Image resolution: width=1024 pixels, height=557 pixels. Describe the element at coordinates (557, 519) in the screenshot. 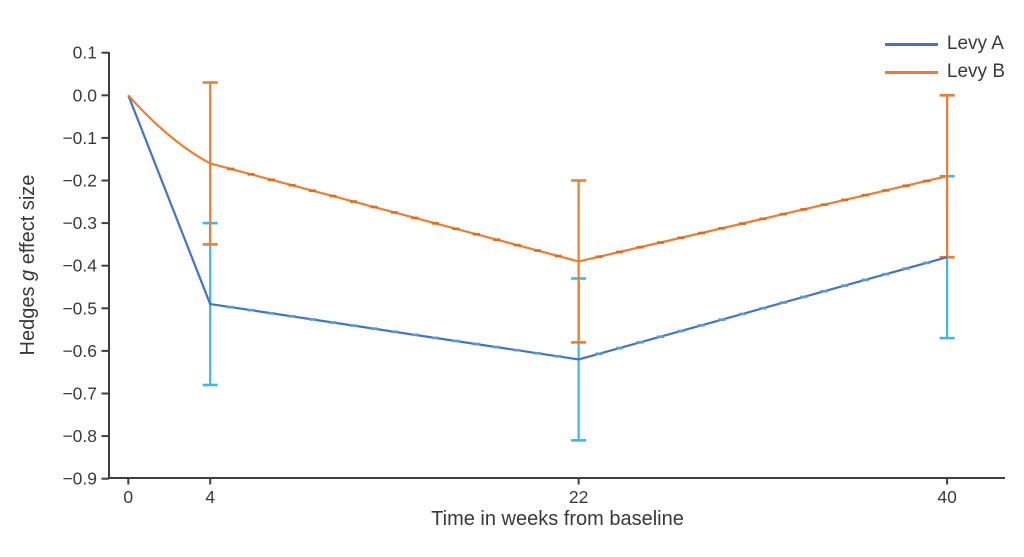

I see `x-axis-title: Time in weeks from baseline` at that location.